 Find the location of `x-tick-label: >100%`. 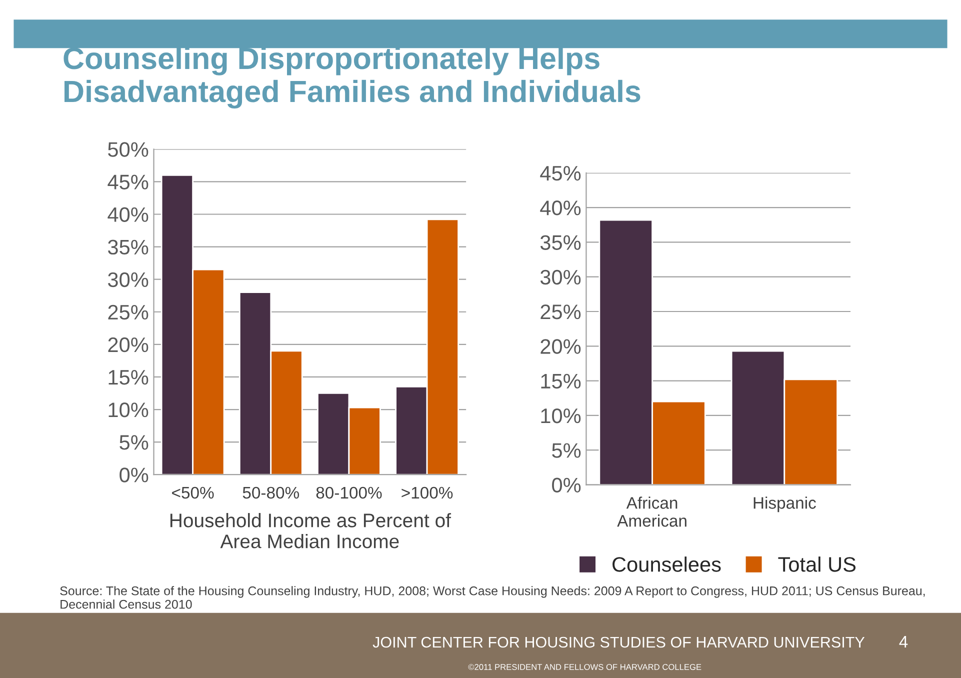

x-tick-label: >100% is located at coordinates (427, 492).